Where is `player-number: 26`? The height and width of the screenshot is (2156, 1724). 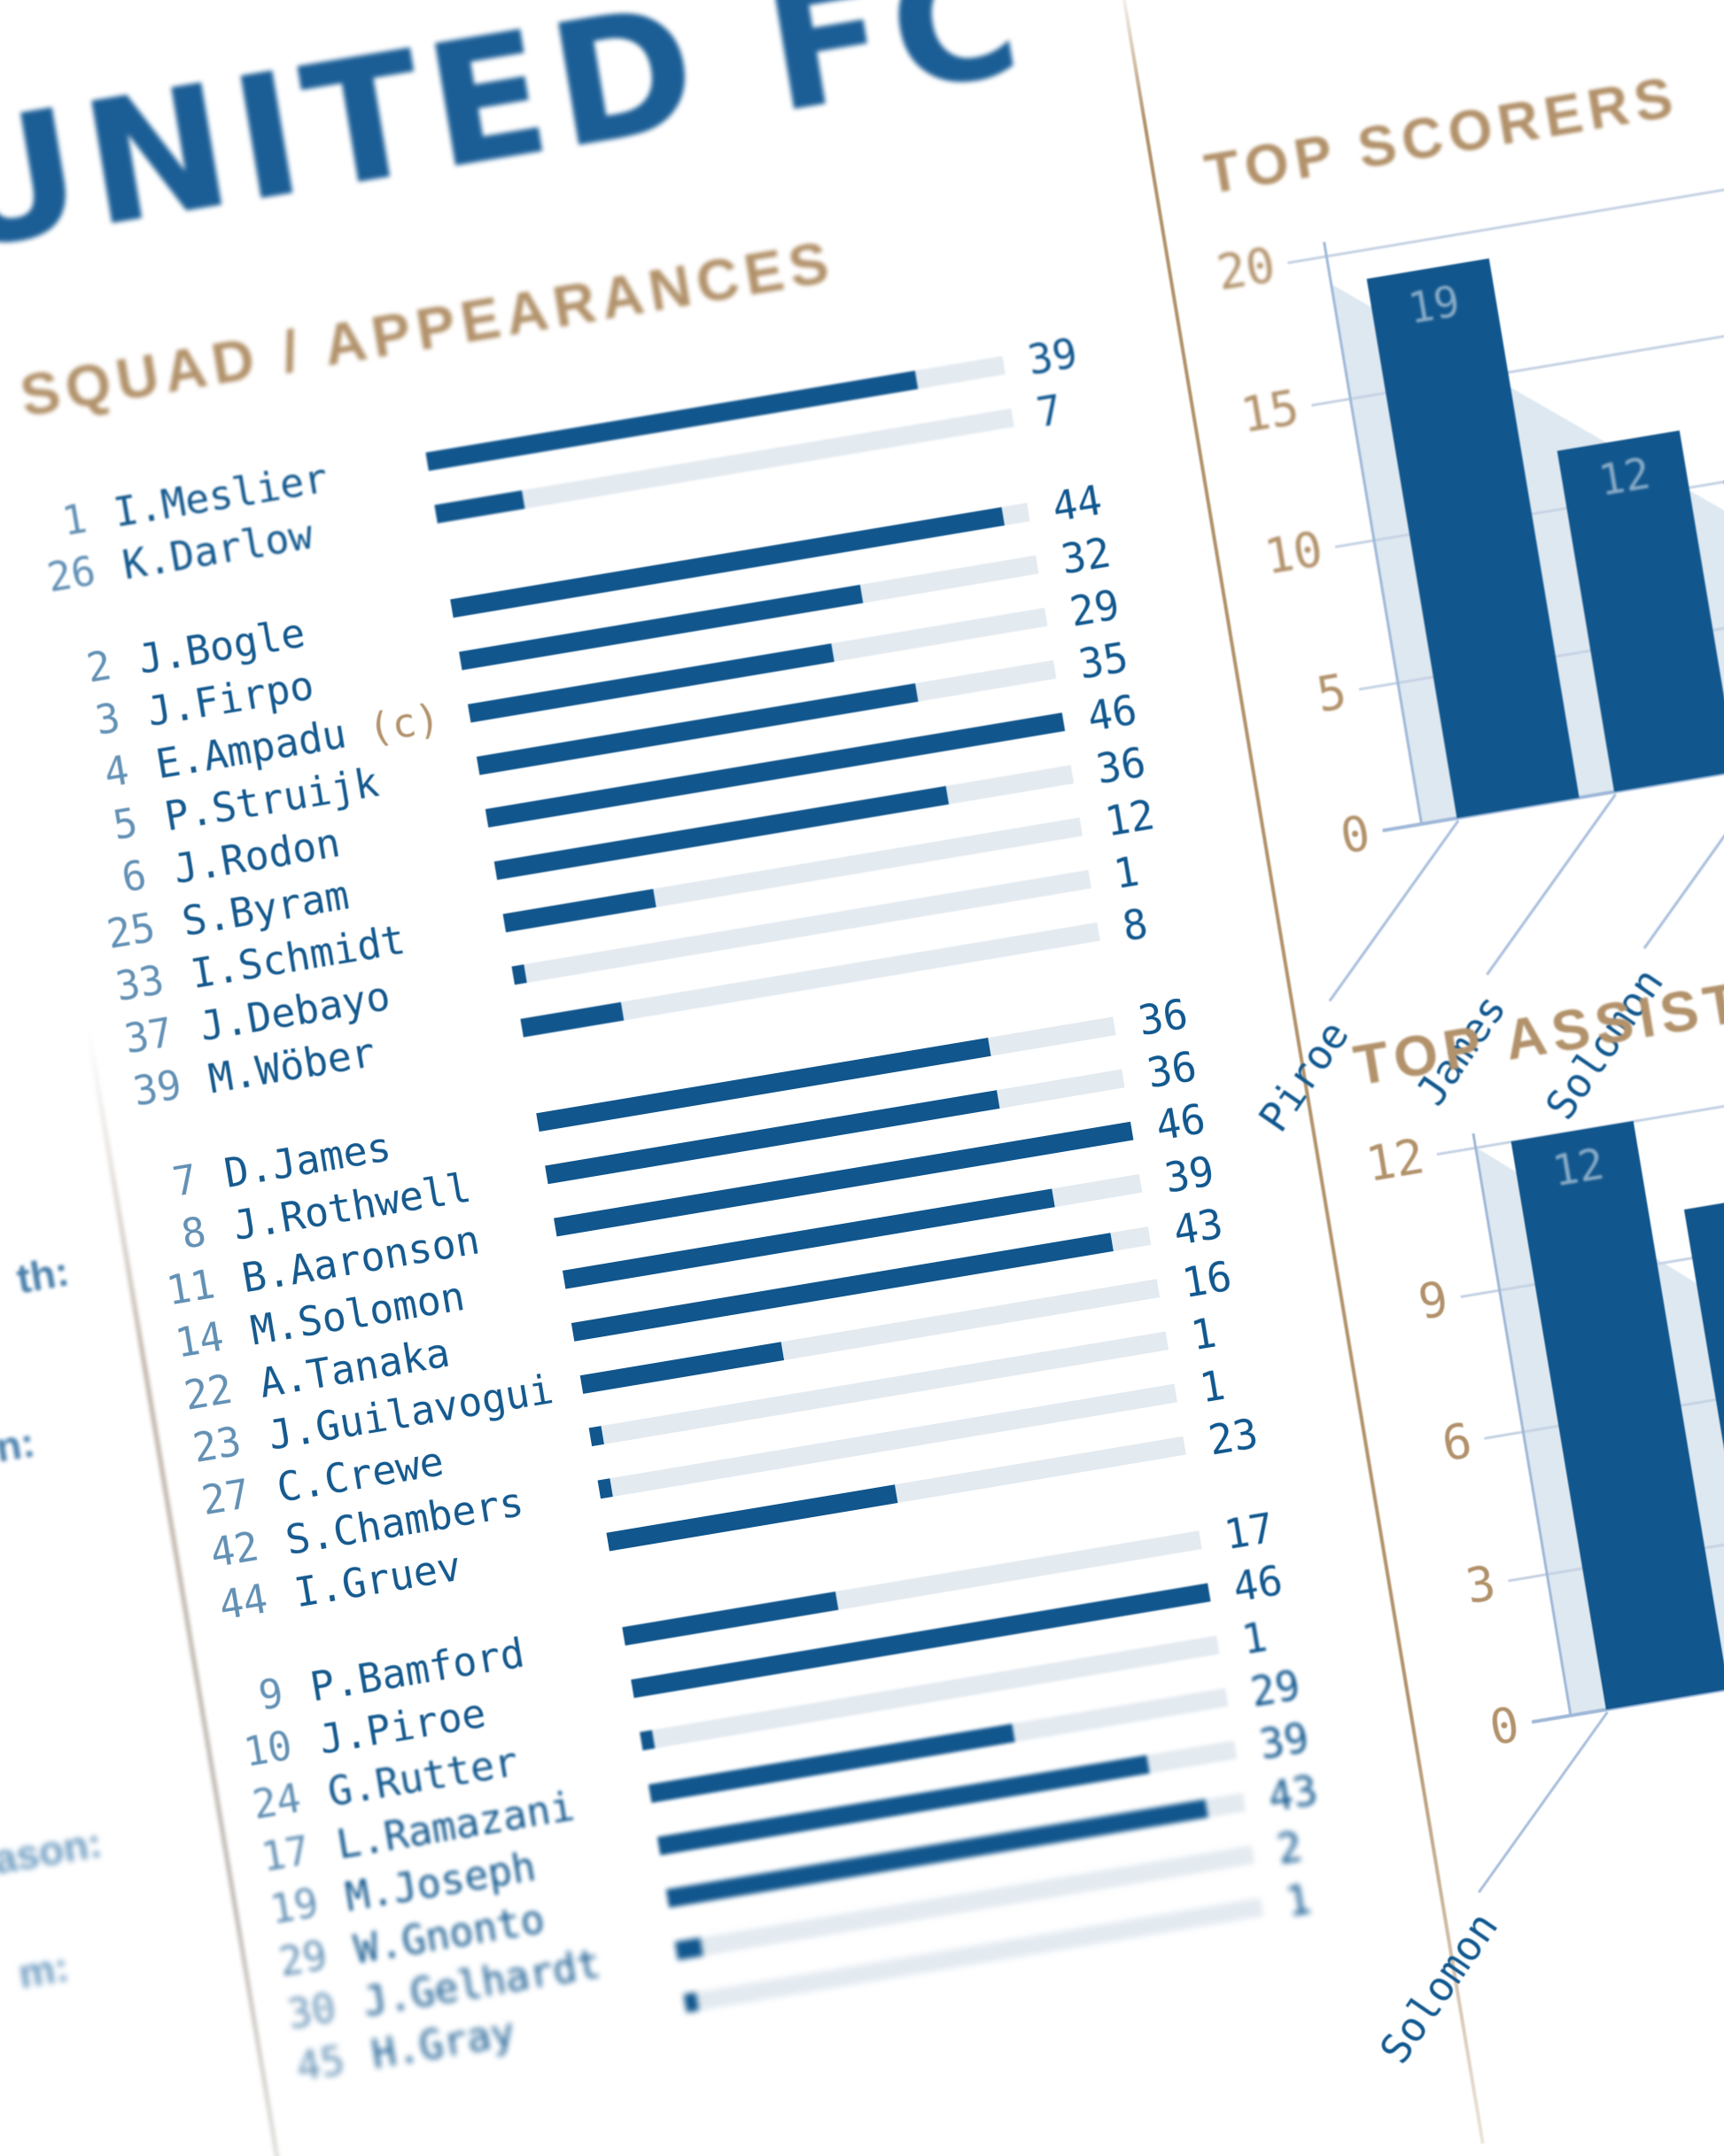 player-number: 26 is located at coordinates (71, 574).